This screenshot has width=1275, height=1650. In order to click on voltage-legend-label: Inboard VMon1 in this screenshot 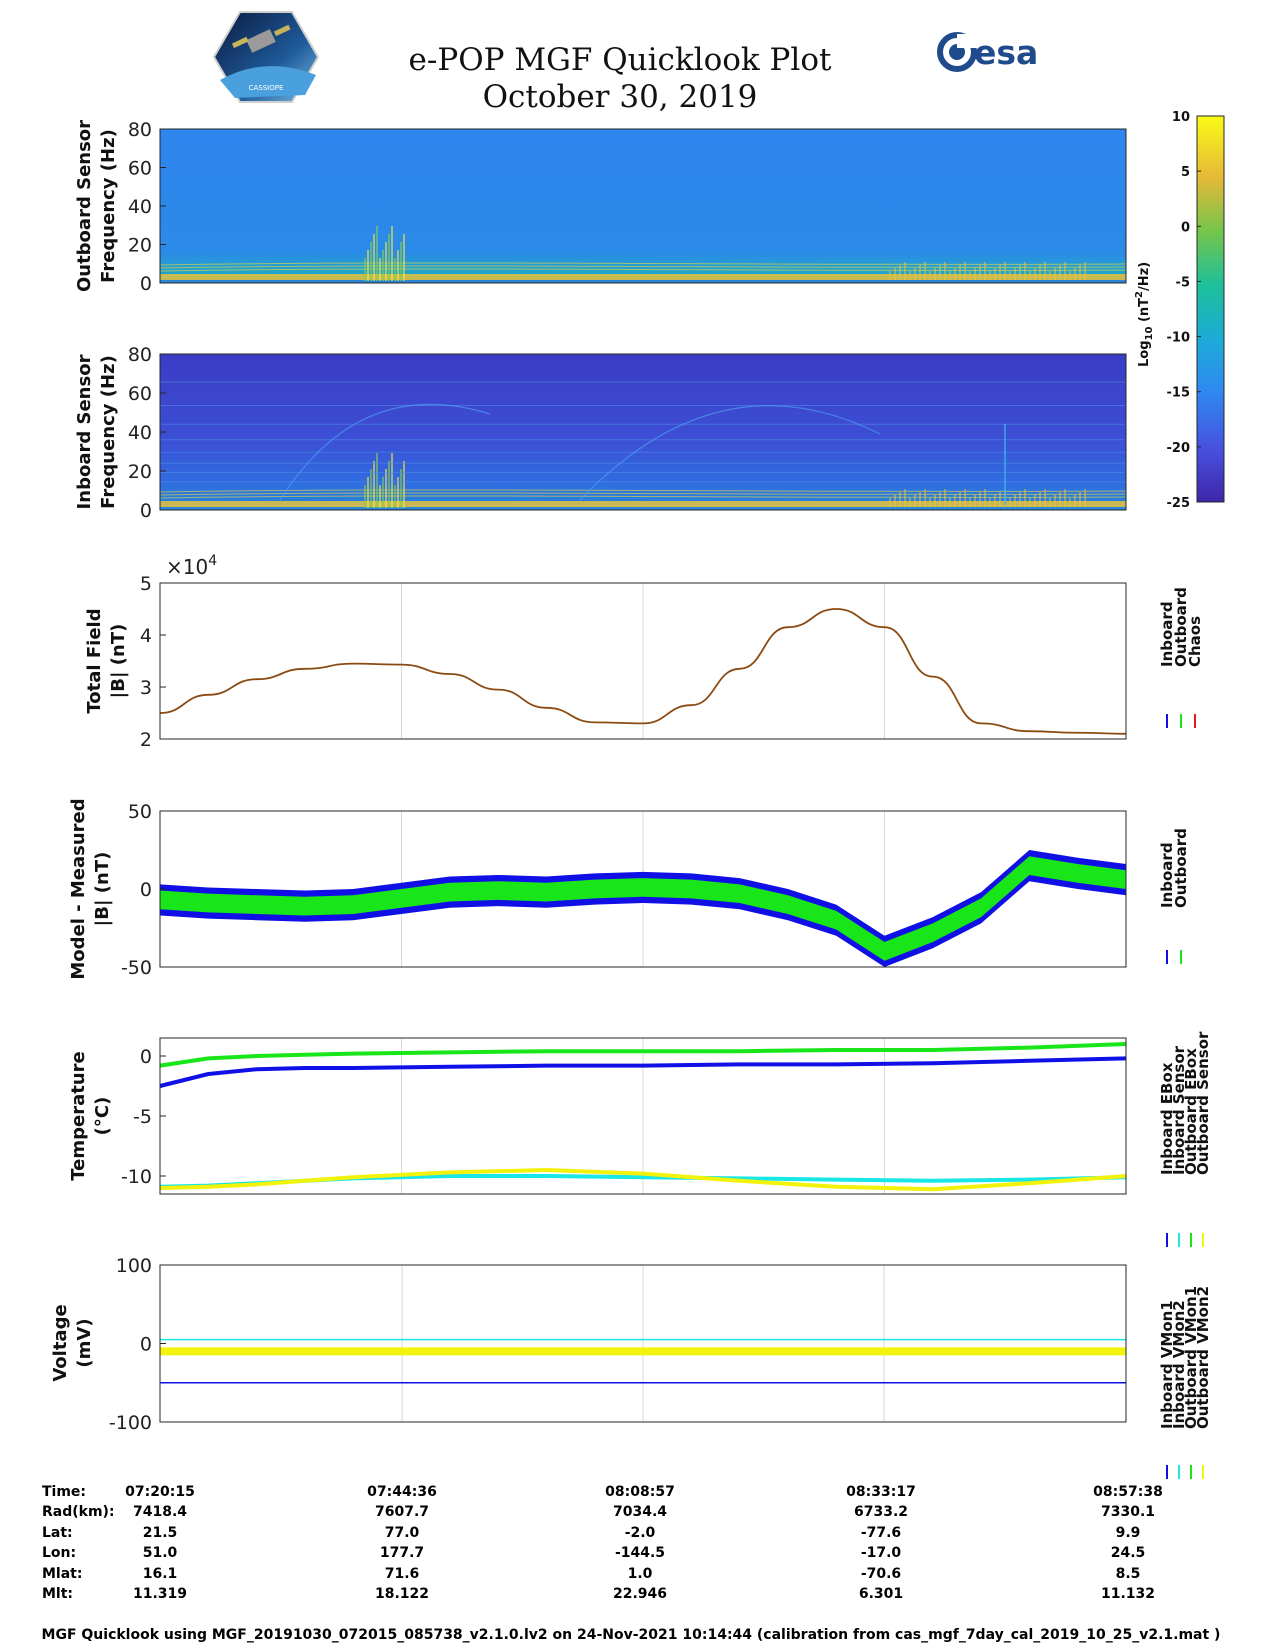, I will do `click(1167, 1364)`.